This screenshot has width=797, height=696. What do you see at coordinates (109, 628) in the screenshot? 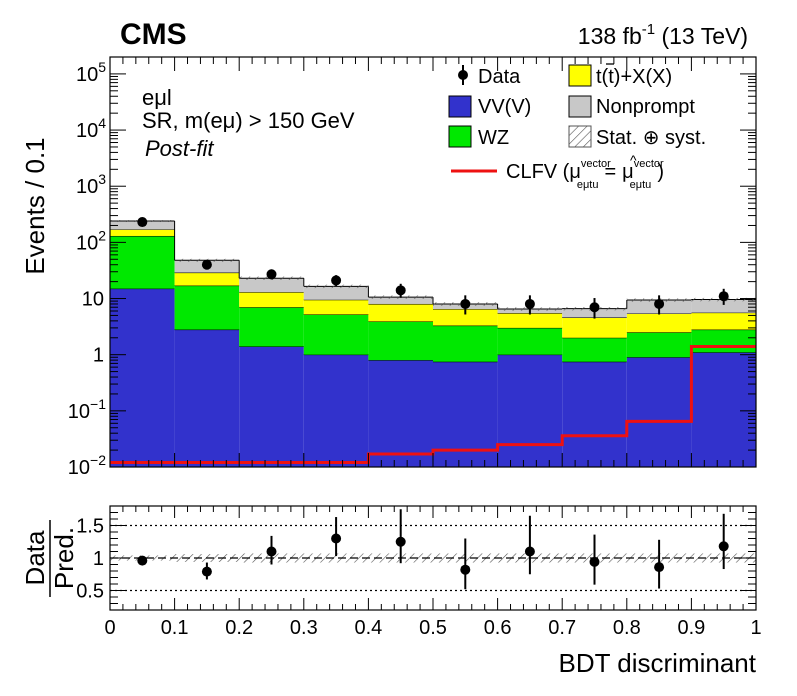
I see `x-tick-label: 0` at bounding box center [109, 628].